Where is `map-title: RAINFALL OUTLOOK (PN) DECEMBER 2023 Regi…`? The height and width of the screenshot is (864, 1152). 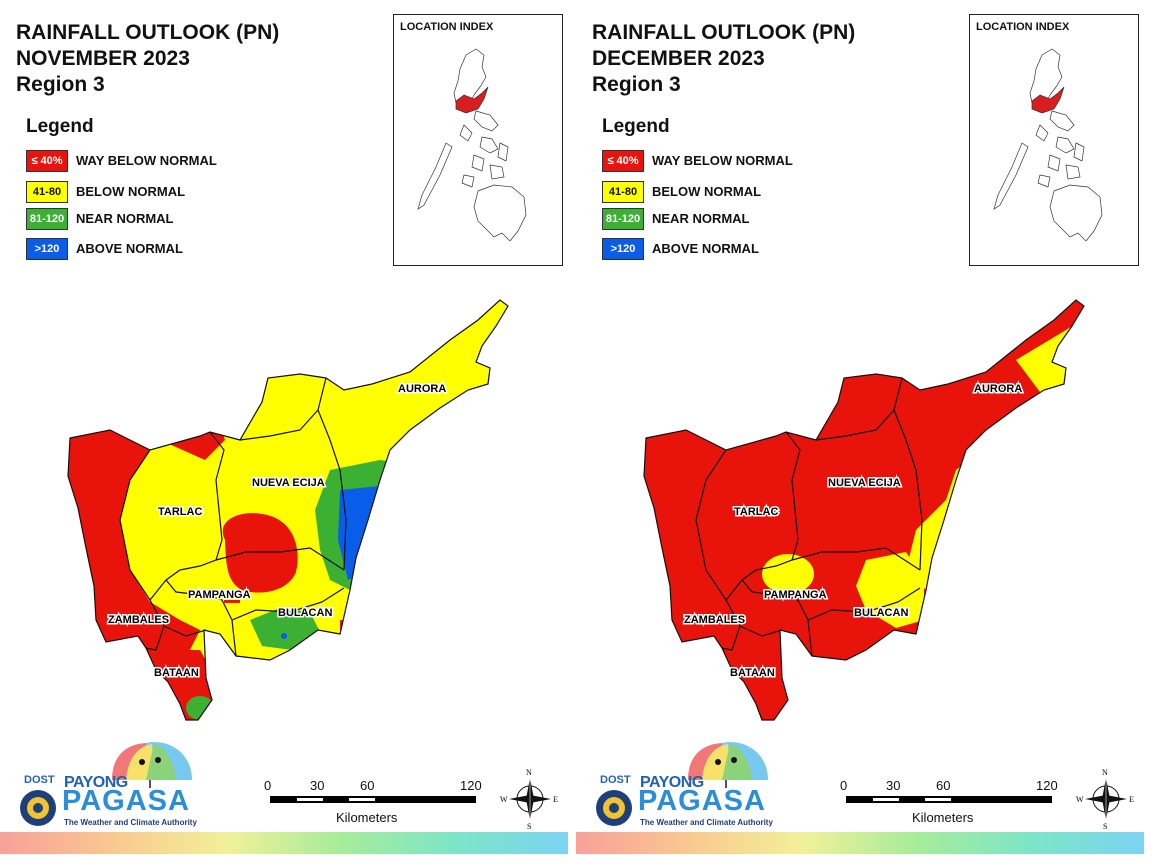
map-title: RAINFALL OUTLOOK (PN) DECEMBER 2023 Regi… is located at coordinates (723, 59).